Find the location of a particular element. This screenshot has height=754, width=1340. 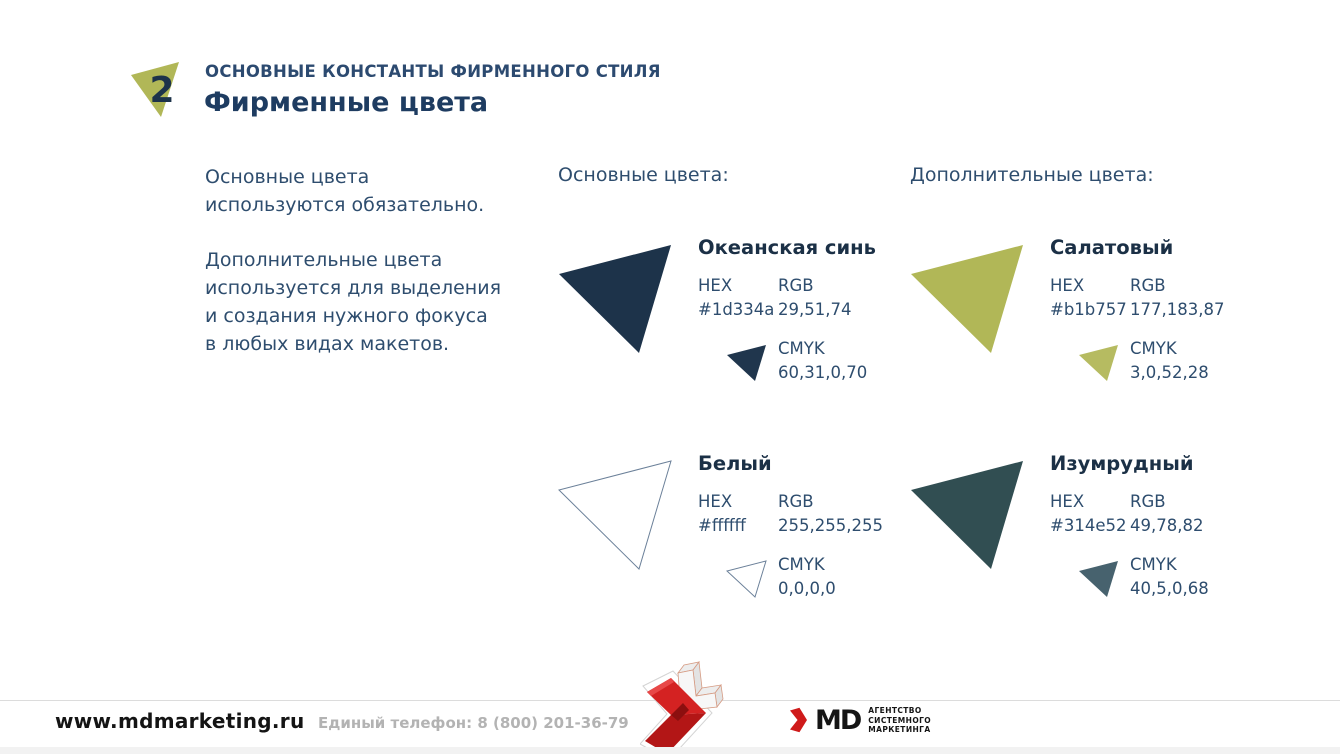

md-3d-logo-icon is located at coordinates (682, 707).